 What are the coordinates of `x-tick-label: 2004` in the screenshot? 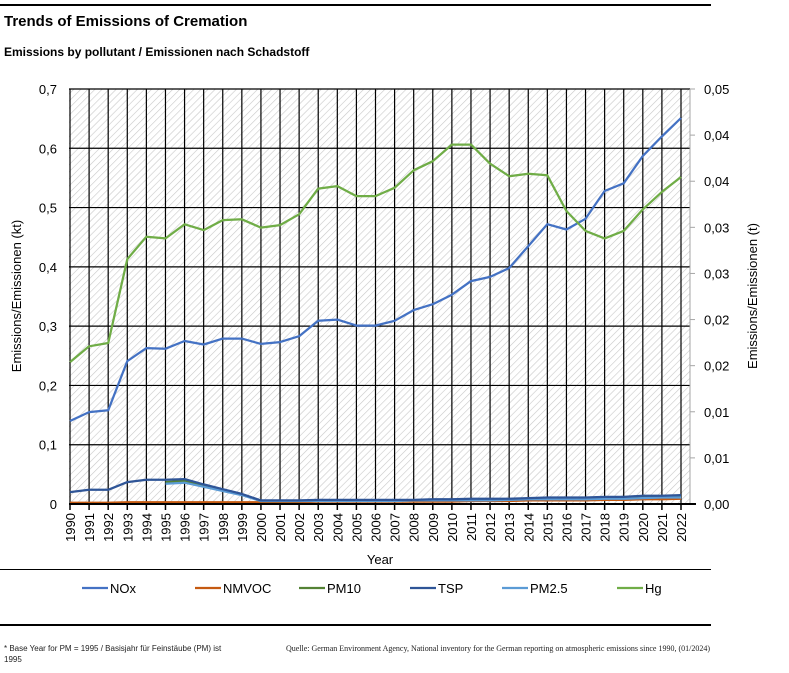 It's located at (337, 527).